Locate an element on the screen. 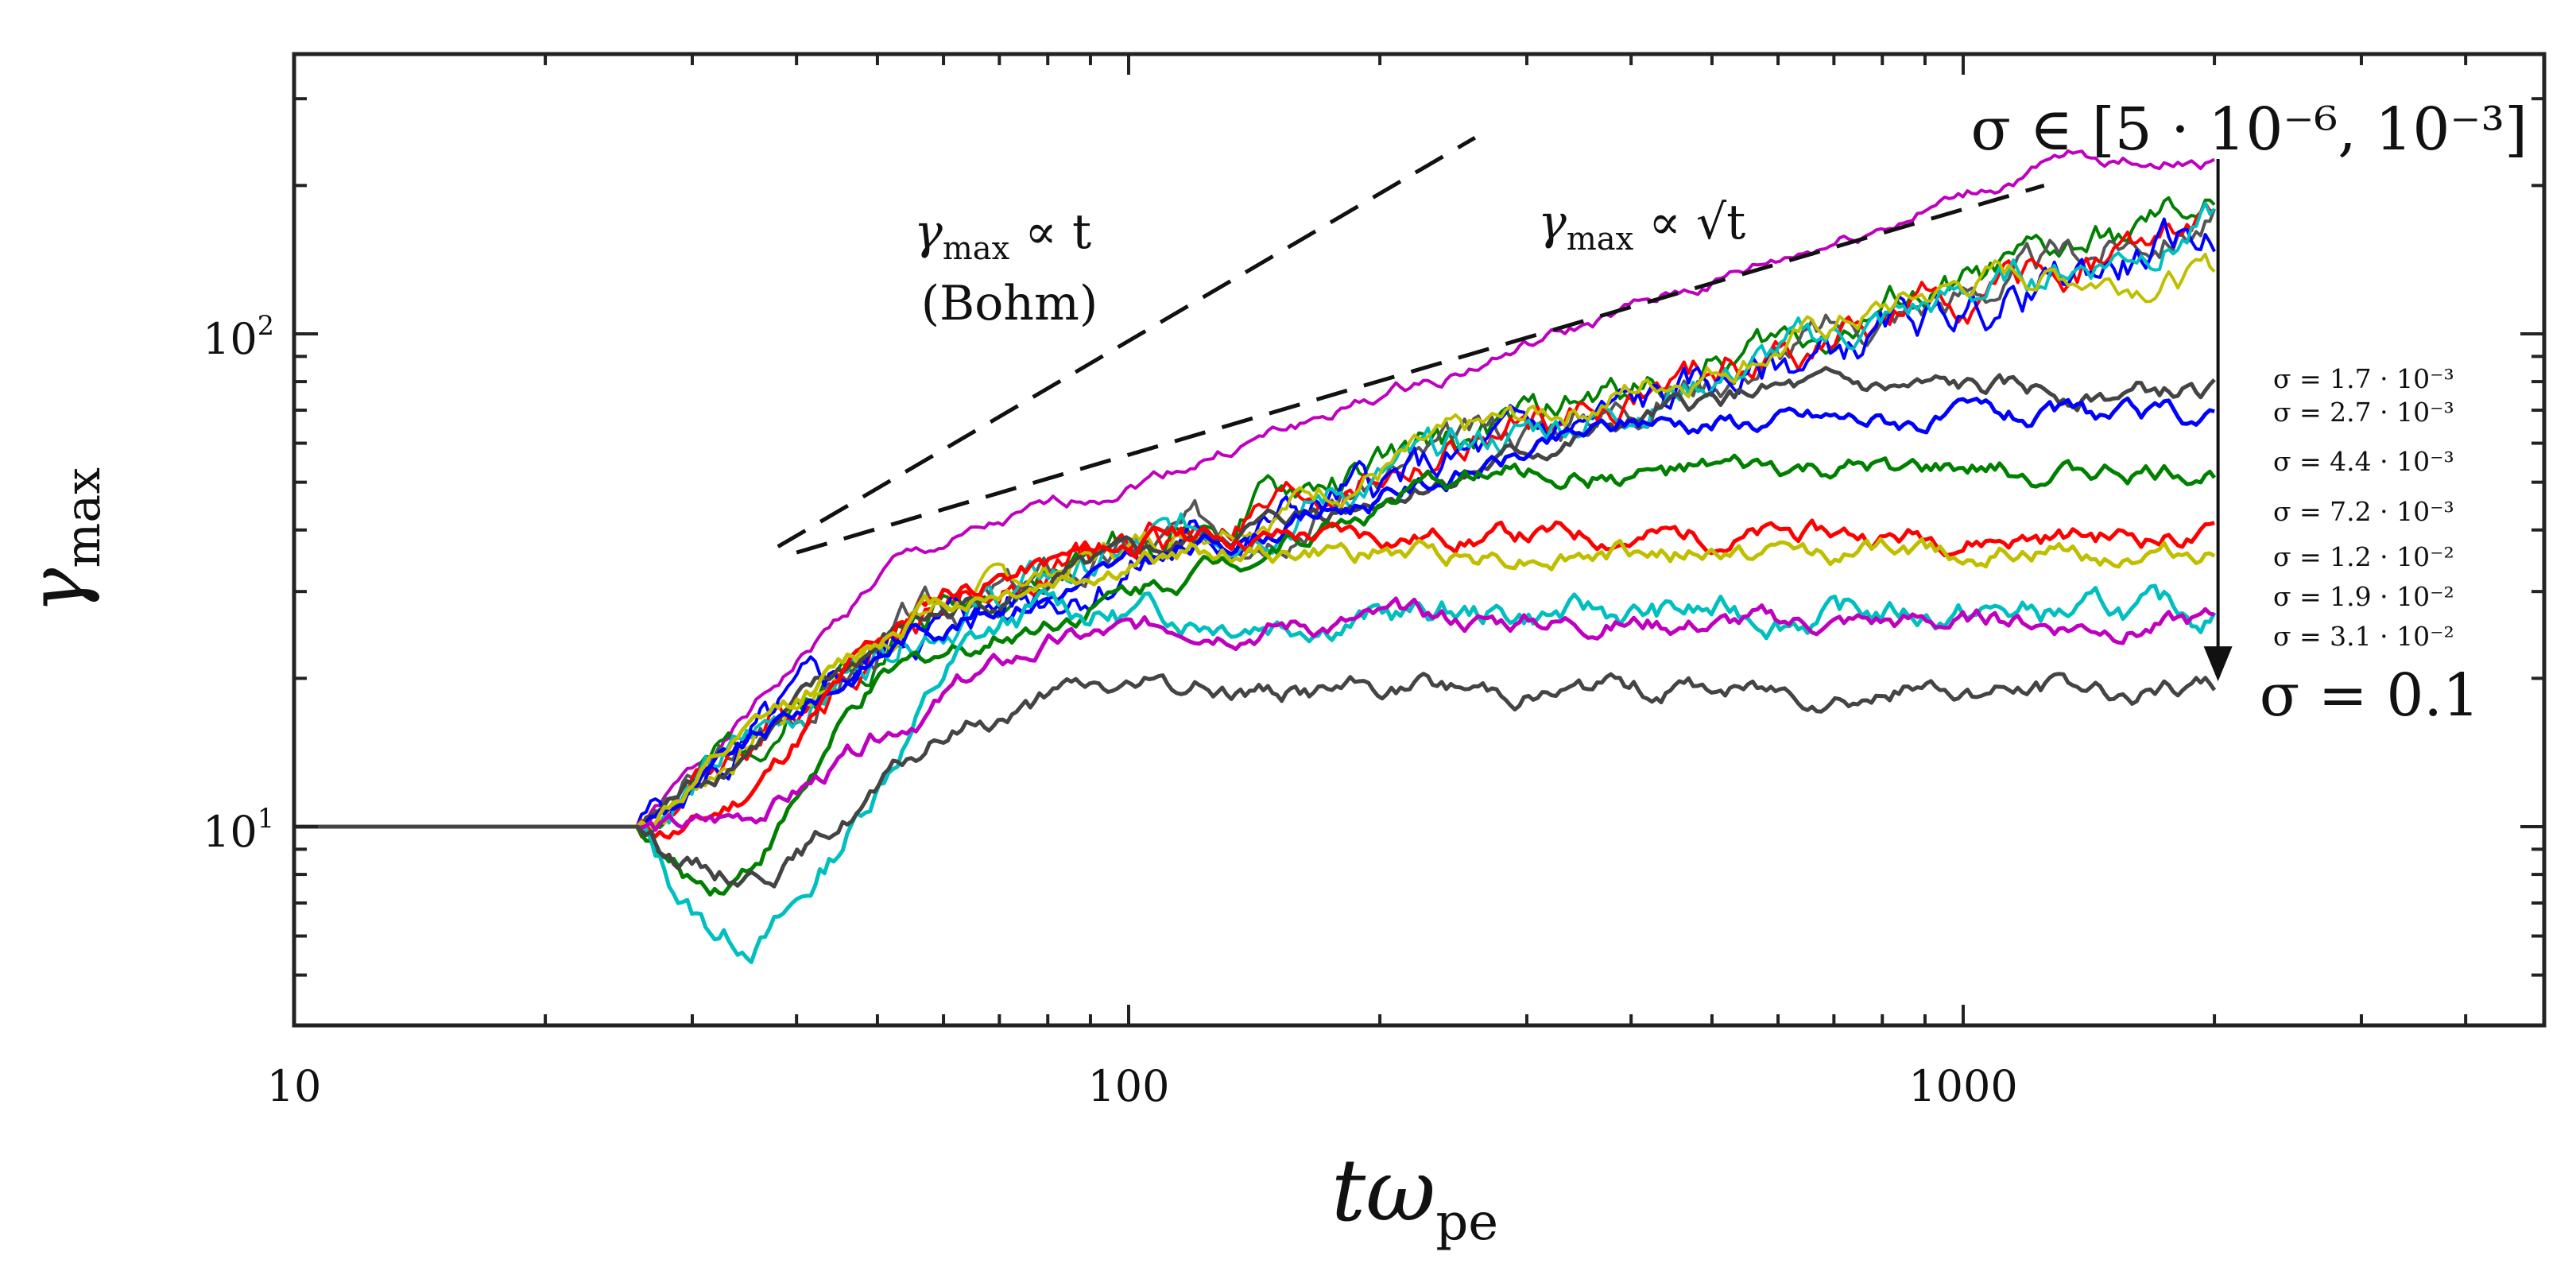 The width and height of the screenshot is (2576, 1275). sqrt-line-label: γmax ∝ √t is located at coordinates (1642, 226).